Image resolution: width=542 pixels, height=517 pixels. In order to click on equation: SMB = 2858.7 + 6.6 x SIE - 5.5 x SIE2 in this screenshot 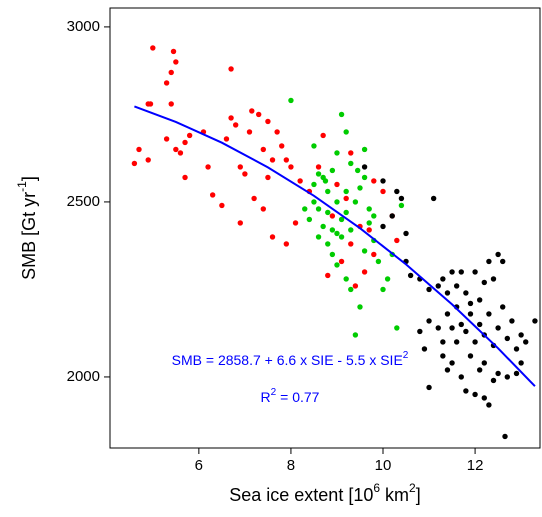, I will do `click(290, 359)`.